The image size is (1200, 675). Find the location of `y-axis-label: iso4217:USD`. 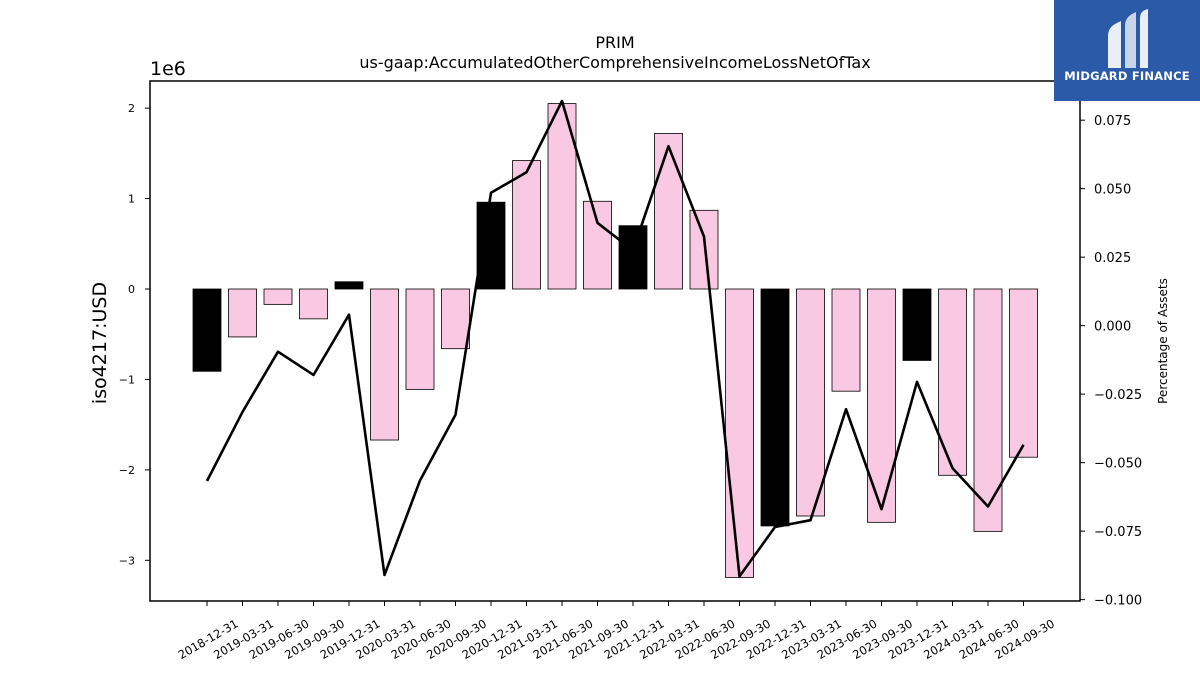

y-axis-label: iso4217:USD is located at coordinates (100, 343).